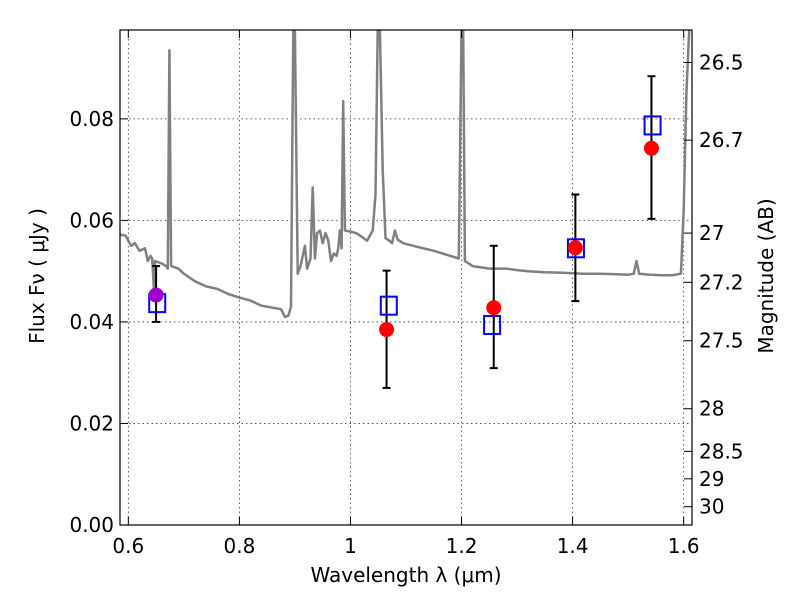 The width and height of the screenshot is (800, 600). I want to click on y-tick-label: 0.06, so click(91, 220).